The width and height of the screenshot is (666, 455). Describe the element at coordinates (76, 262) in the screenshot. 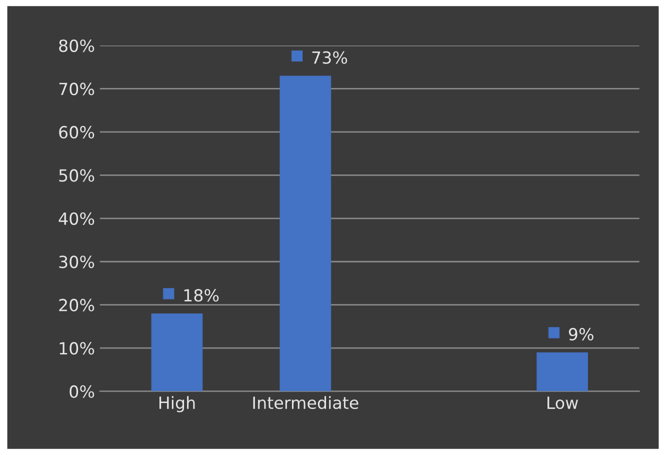

I see `y-tick-label: 30%` at that location.